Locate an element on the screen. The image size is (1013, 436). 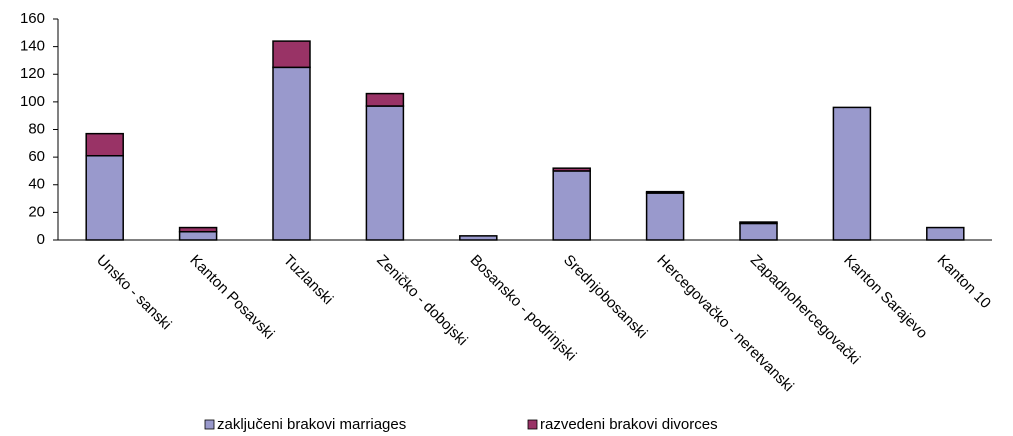
y-tick-label: 60 is located at coordinates (36, 156).